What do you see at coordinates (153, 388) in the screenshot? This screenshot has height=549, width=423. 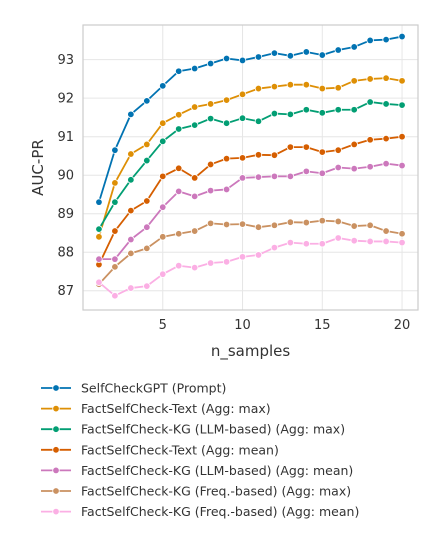 I see `legend-label: SelfCheckGPT (Prompt)` at bounding box center [153, 388].